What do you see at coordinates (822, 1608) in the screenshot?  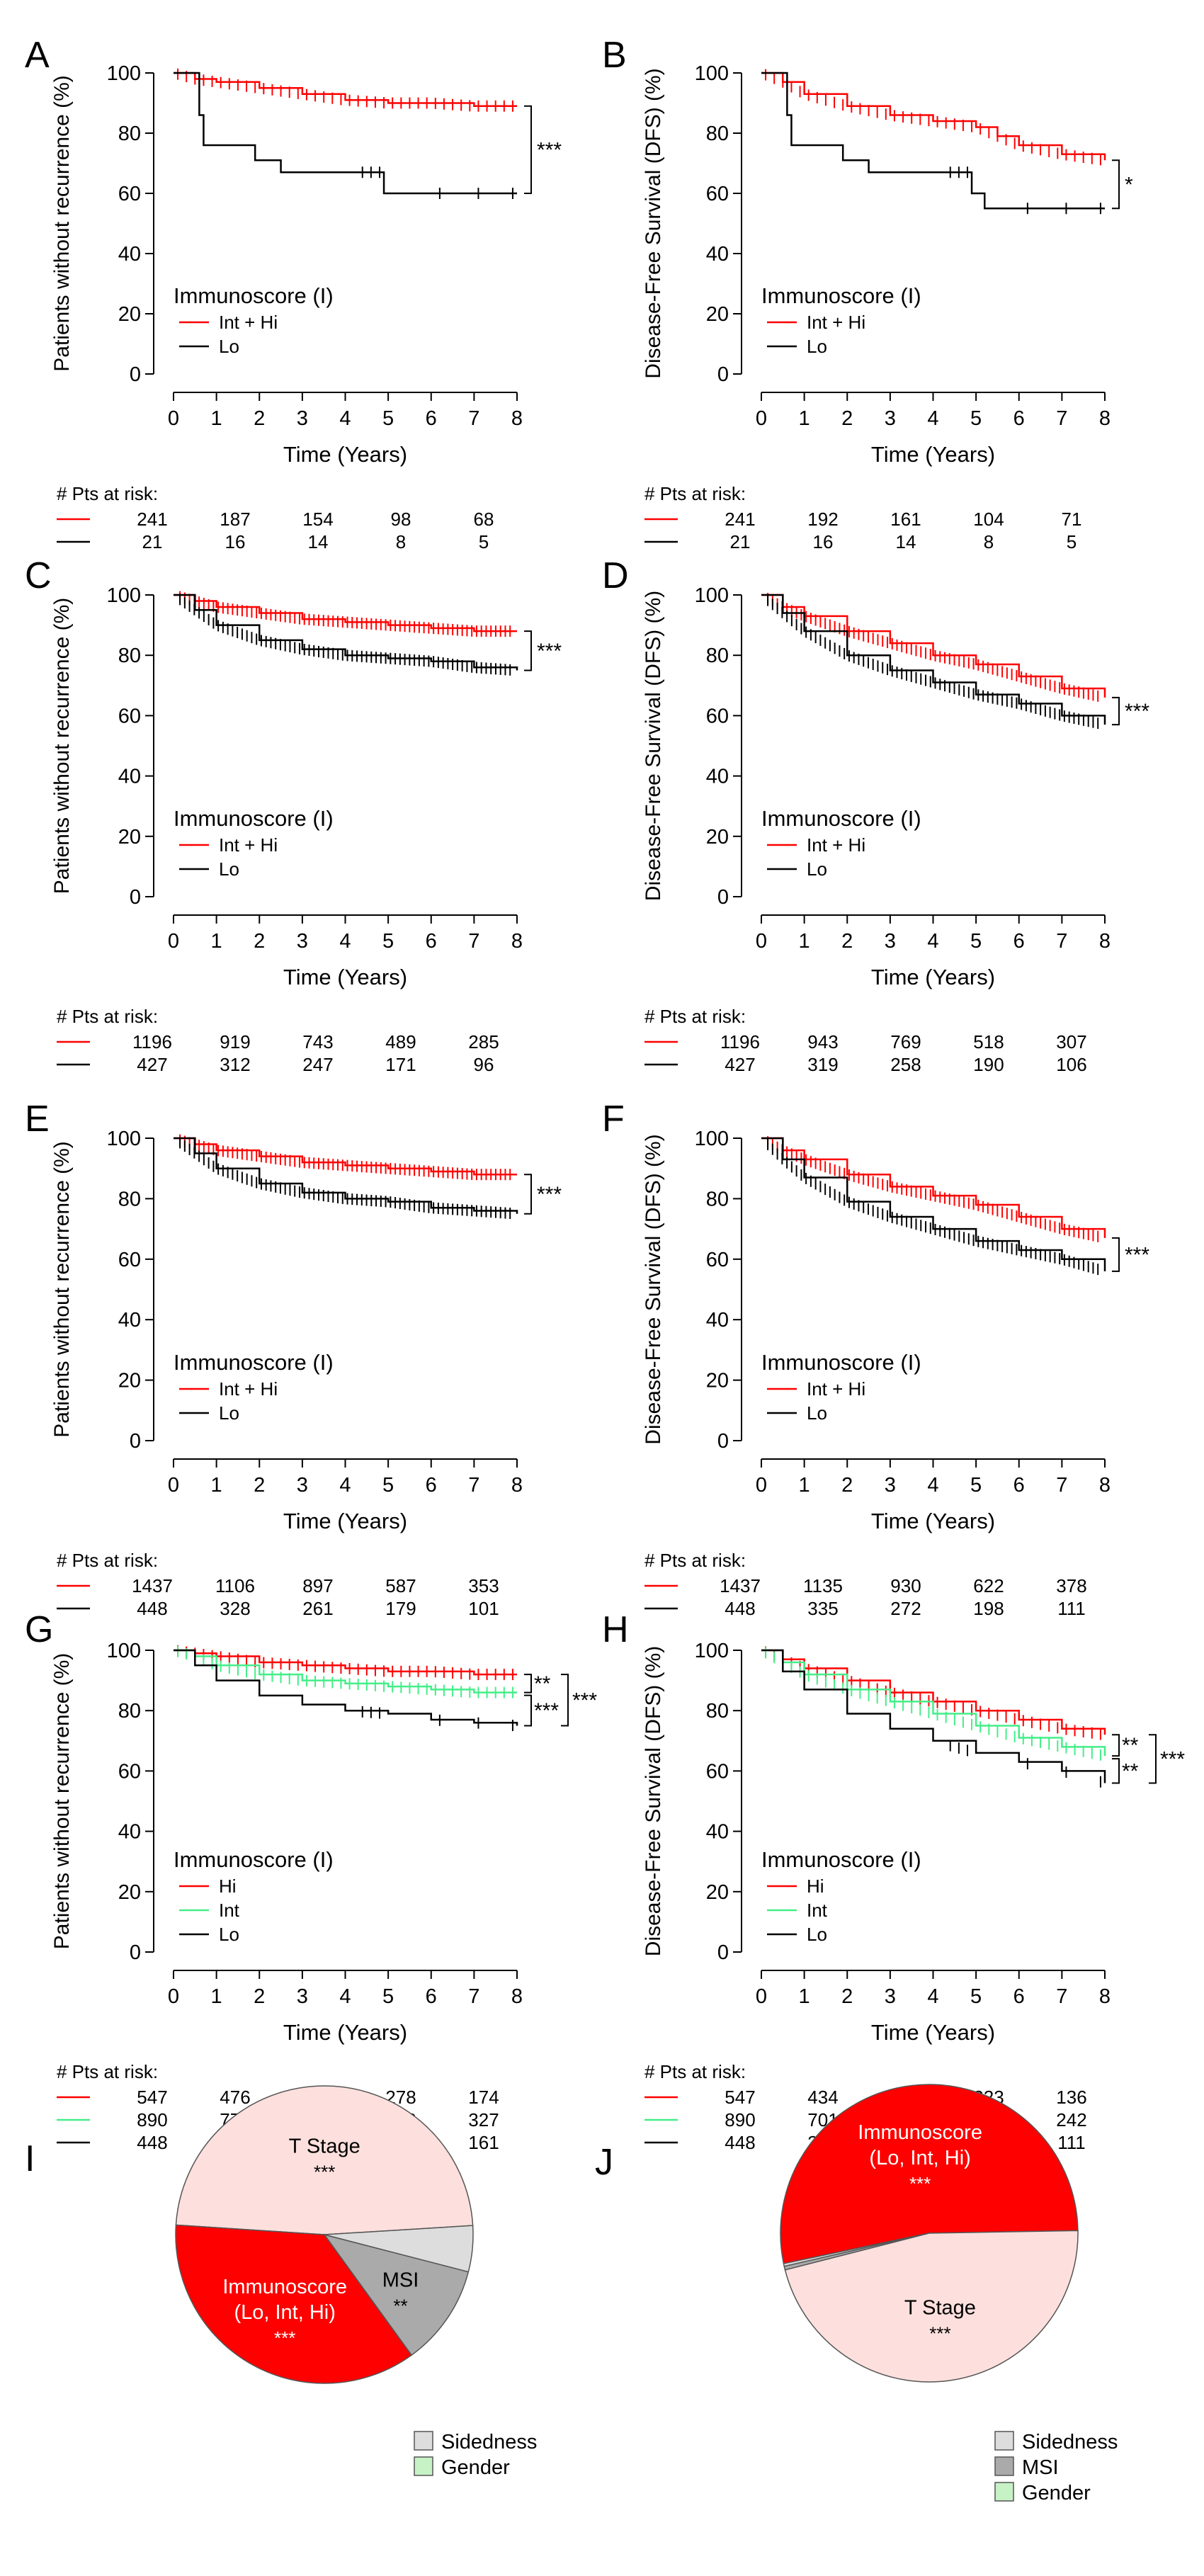 I see `risk-value: 335` at bounding box center [822, 1608].